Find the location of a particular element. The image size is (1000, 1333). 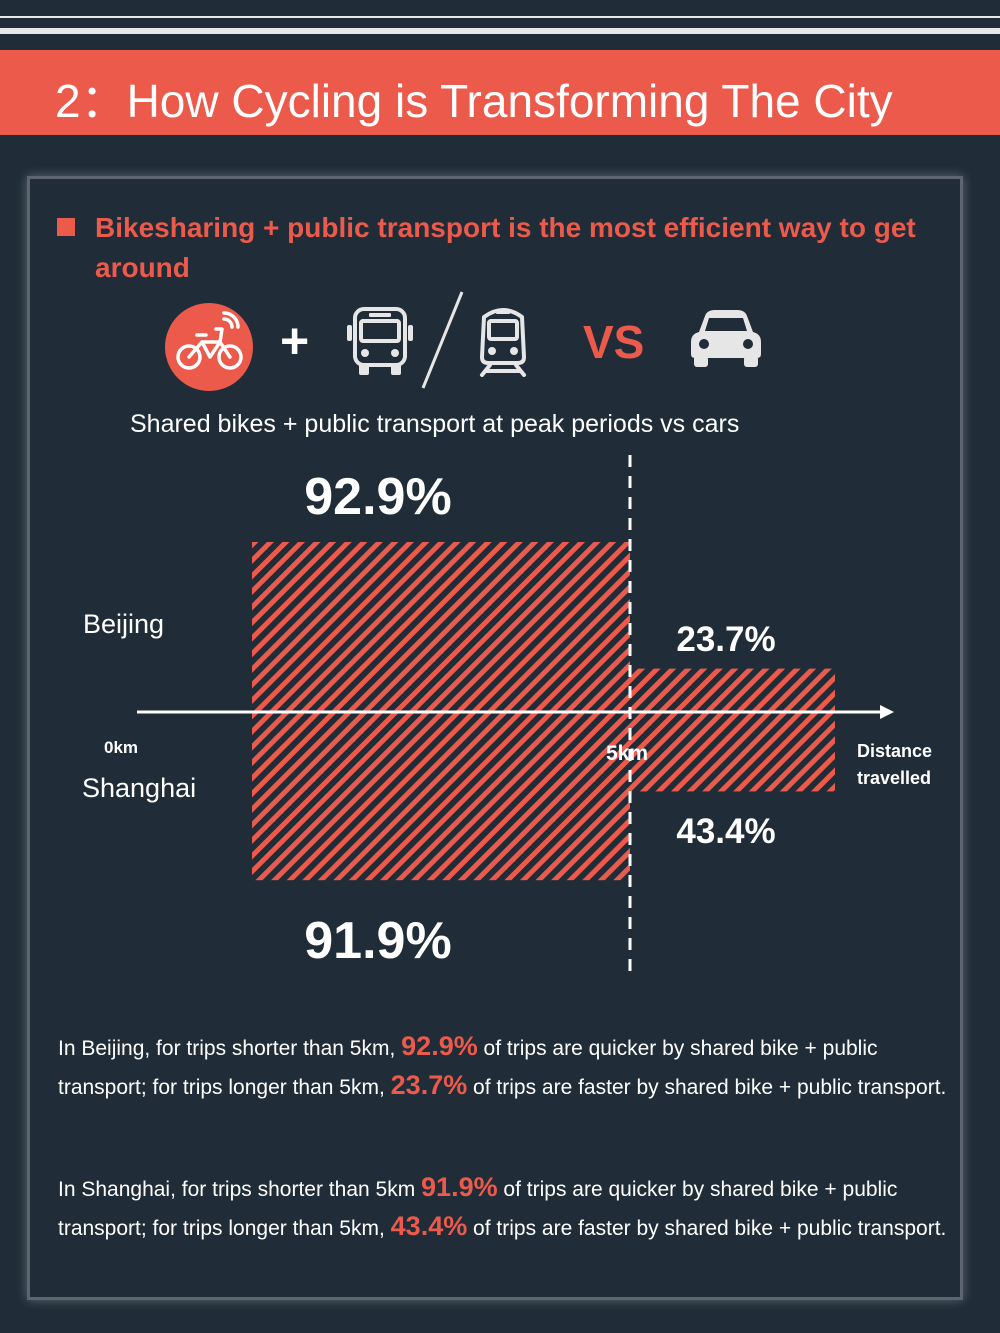

x-axis-arrow is located at coordinates (887, 712).